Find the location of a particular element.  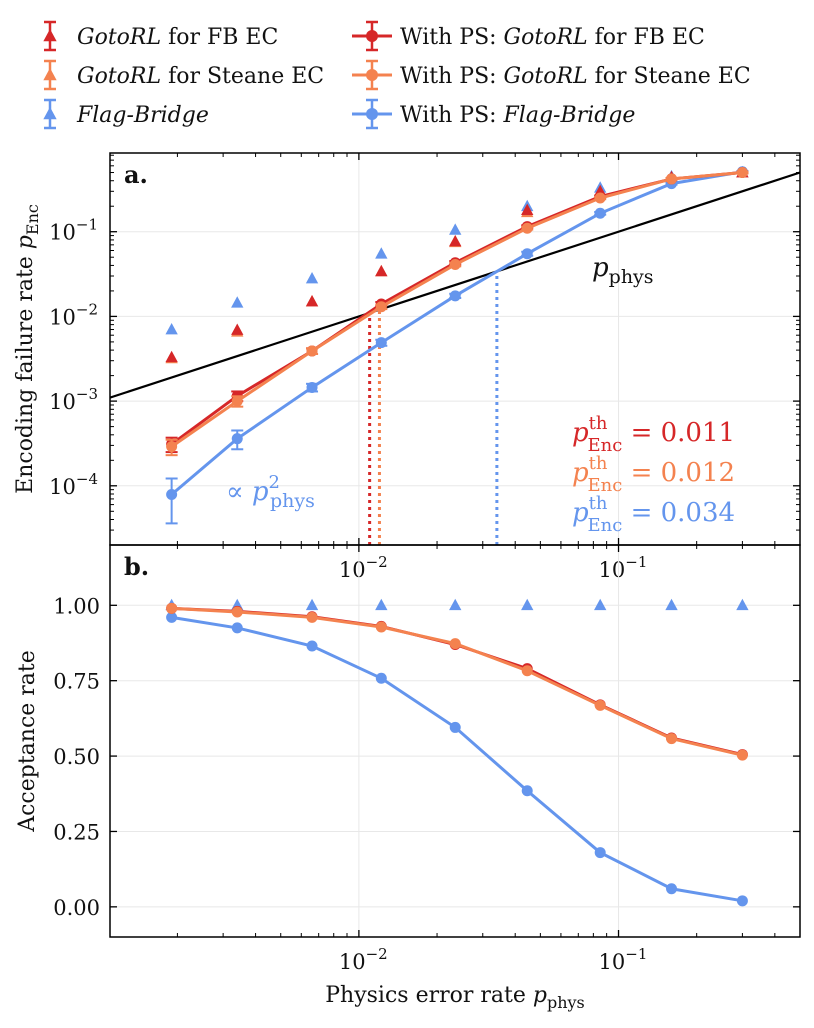

legend-label: GotoRL for FB EC is located at coordinates (177, 37).